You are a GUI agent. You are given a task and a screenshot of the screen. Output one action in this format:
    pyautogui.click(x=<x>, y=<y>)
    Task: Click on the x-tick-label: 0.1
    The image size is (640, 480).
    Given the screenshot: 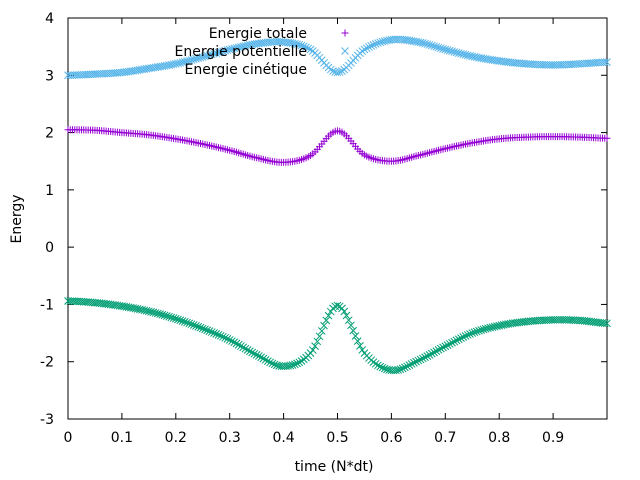 What is the action you would take?
    pyautogui.click(x=122, y=438)
    